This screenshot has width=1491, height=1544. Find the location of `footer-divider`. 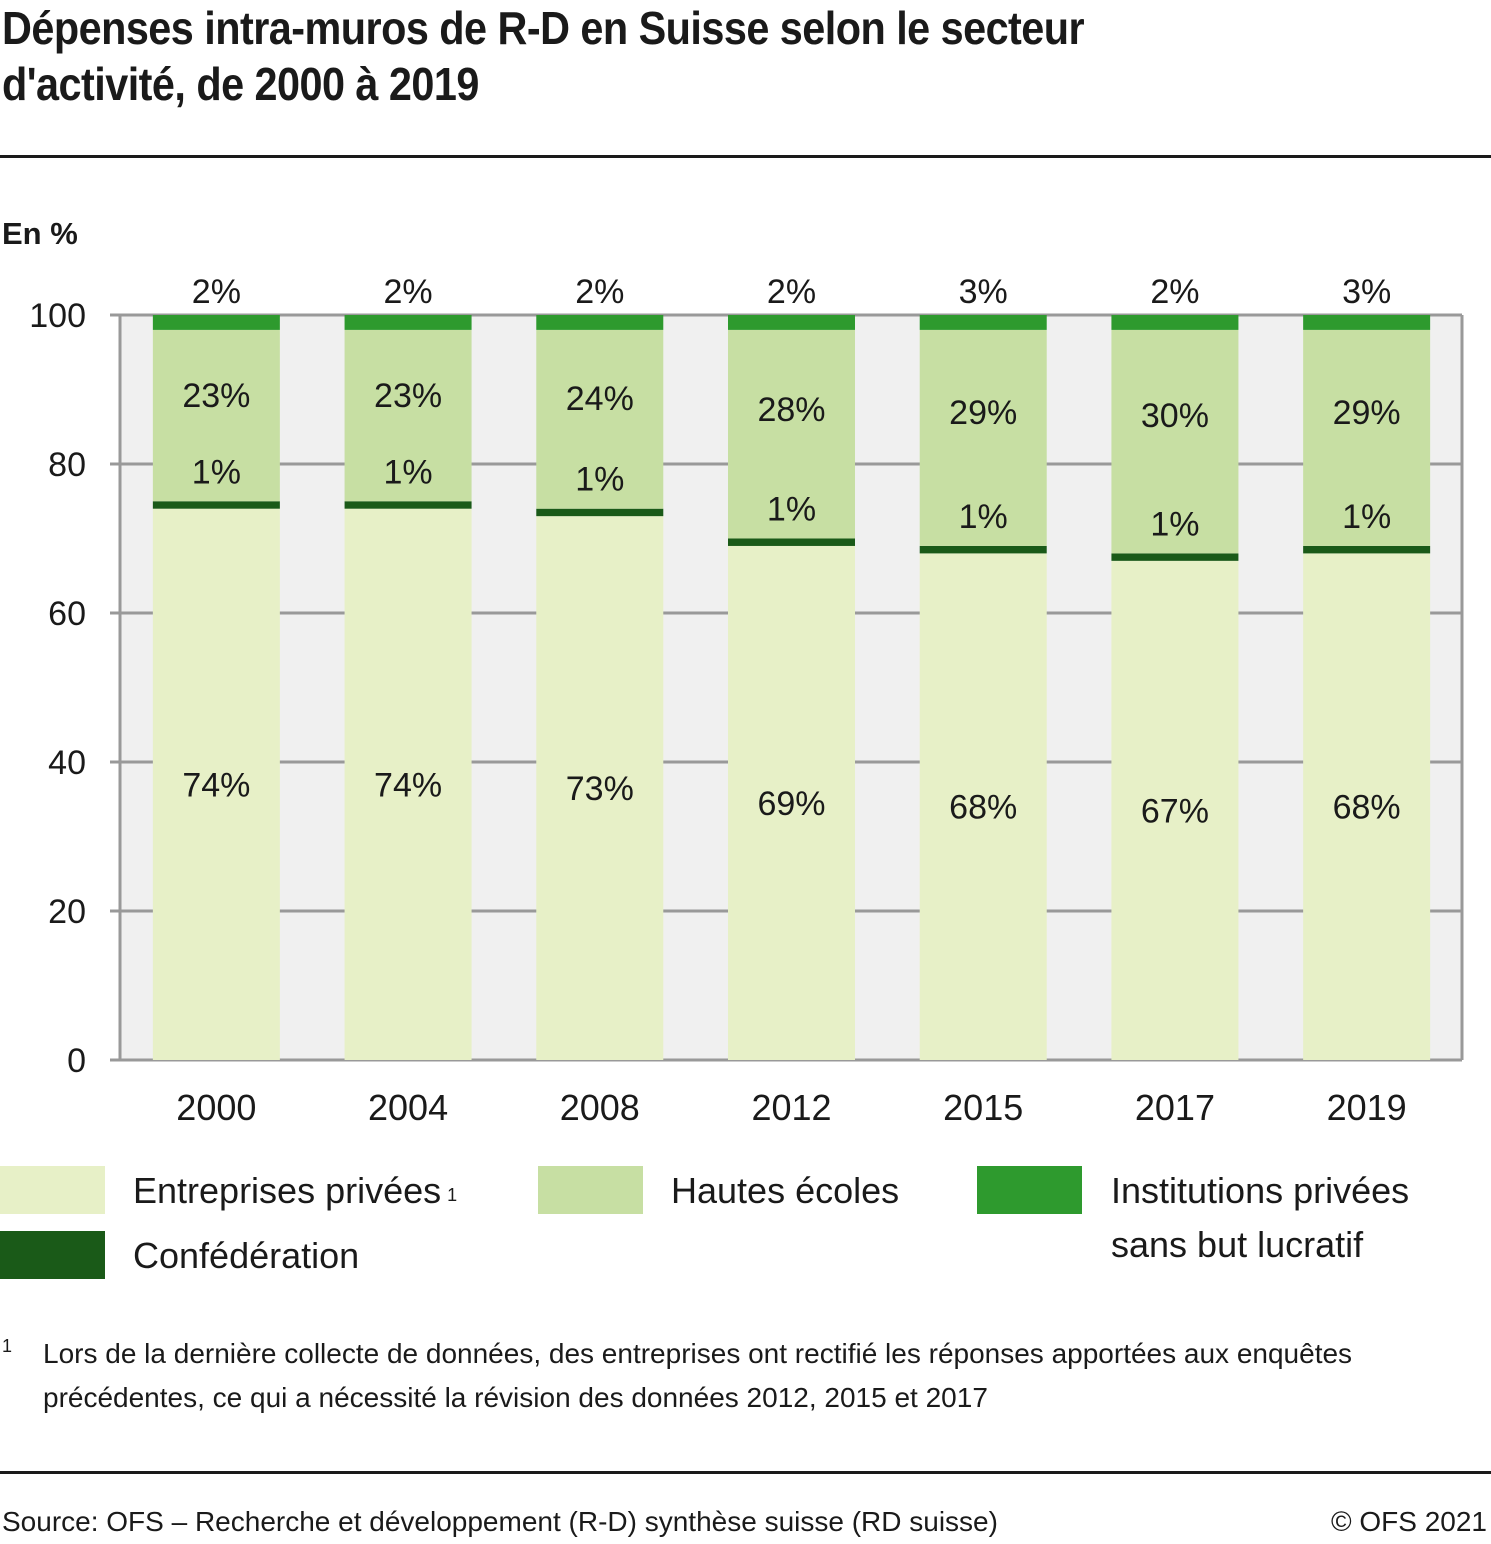

footer-divider is located at coordinates (745, 1472).